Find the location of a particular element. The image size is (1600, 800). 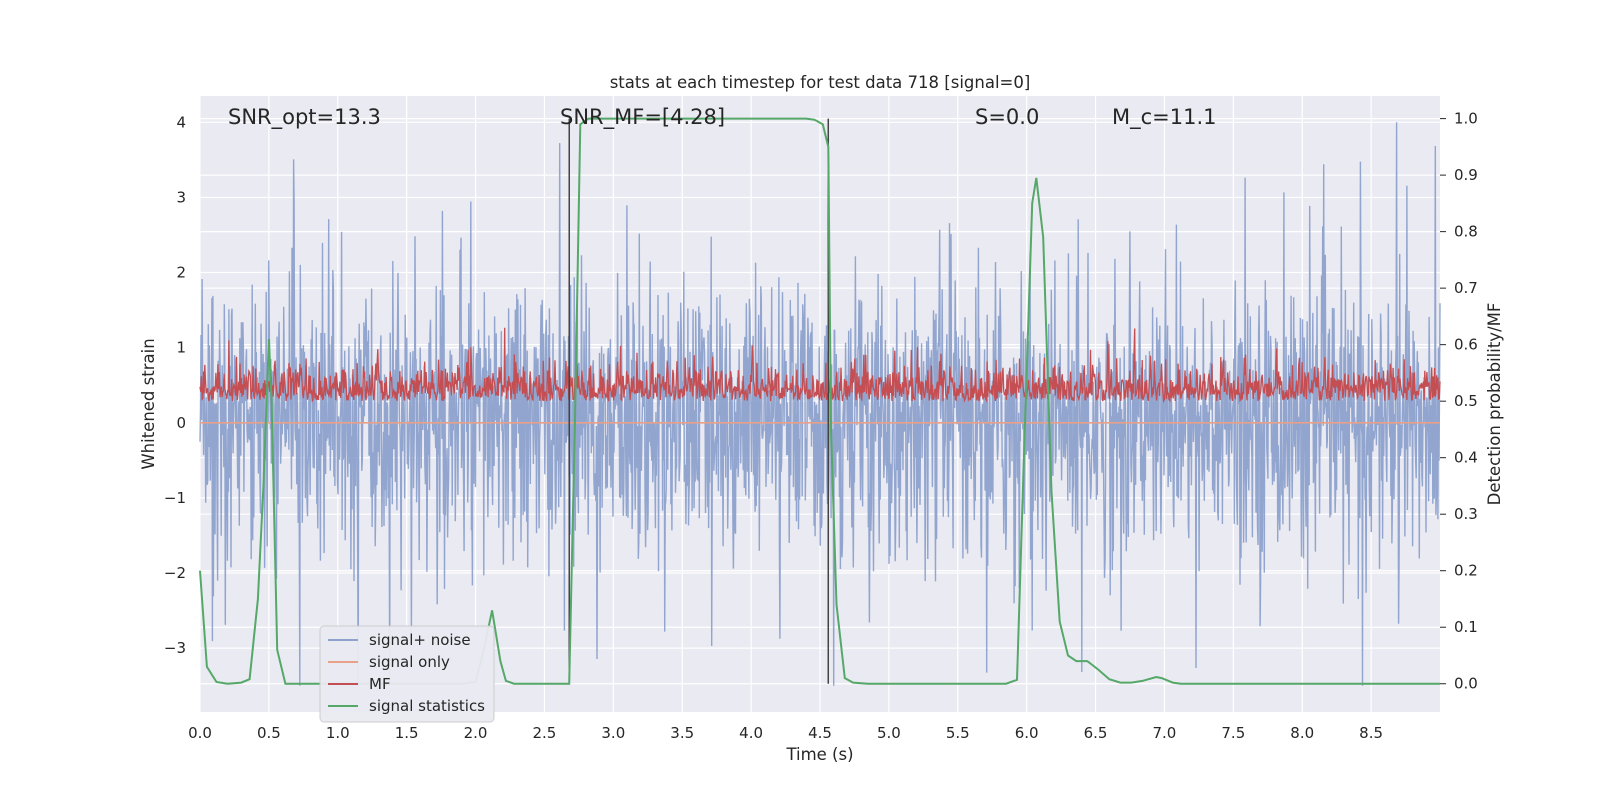

x-tick-label: 3.0 is located at coordinates (613, 733).